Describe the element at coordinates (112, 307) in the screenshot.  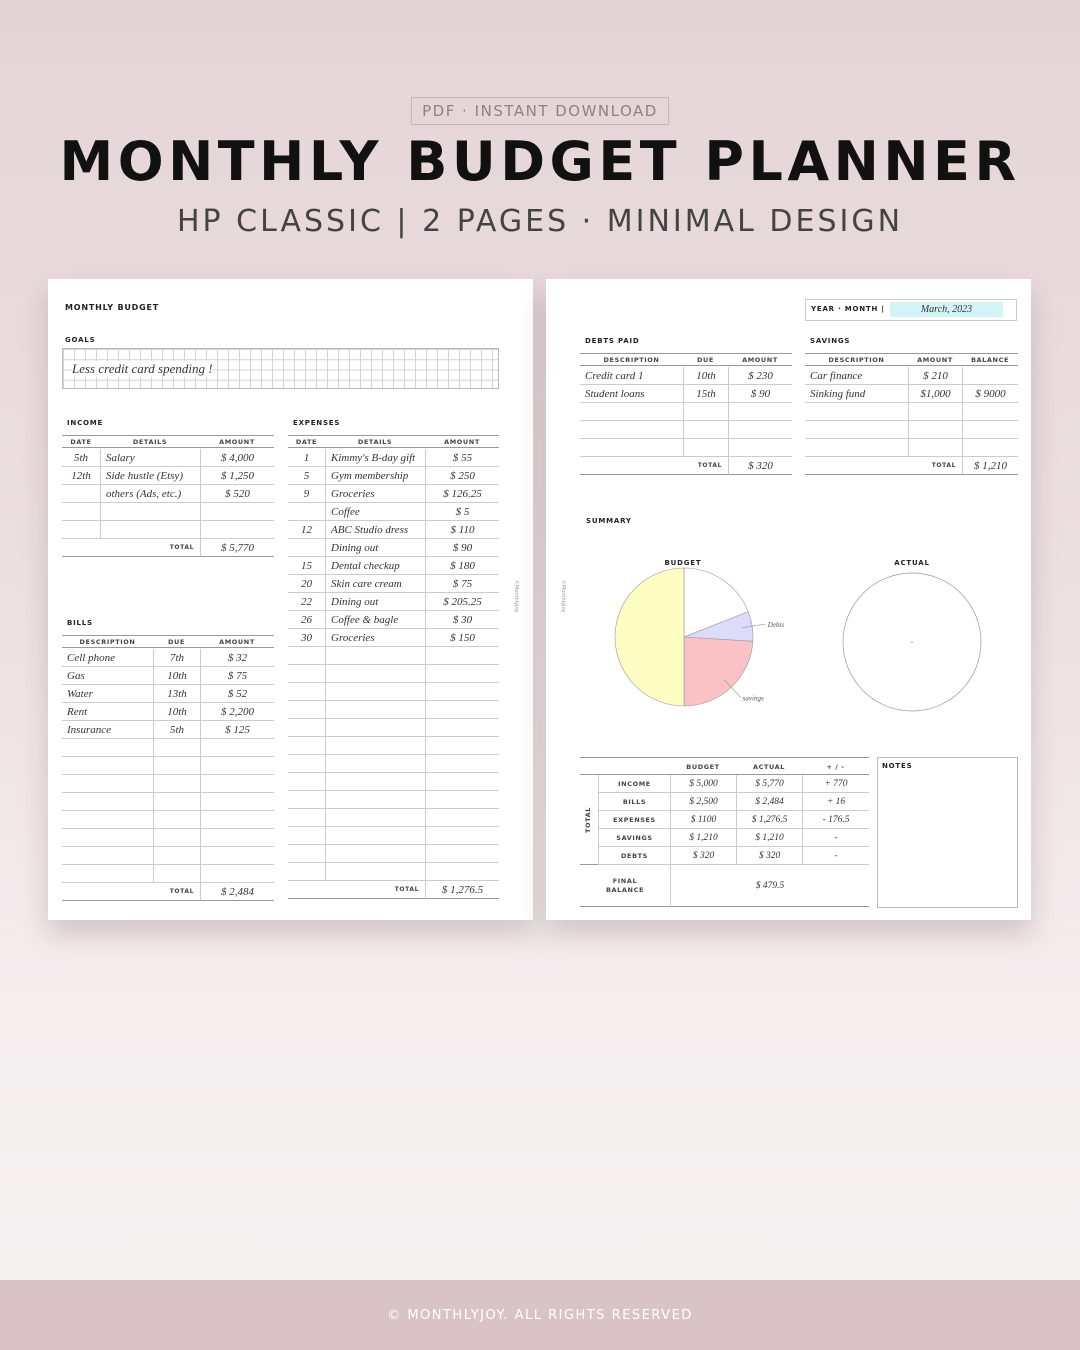
I see `page-title: MONTHLY BUDGET` at that location.